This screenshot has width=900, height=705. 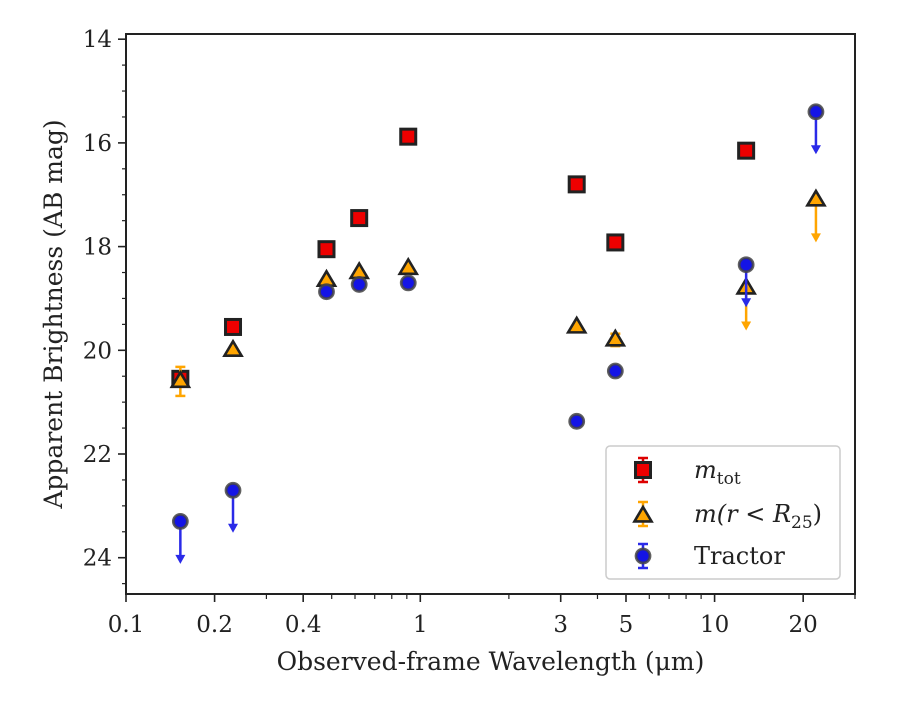 I want to click on legend-item: m(r < R25), so click(x=727, y=516).